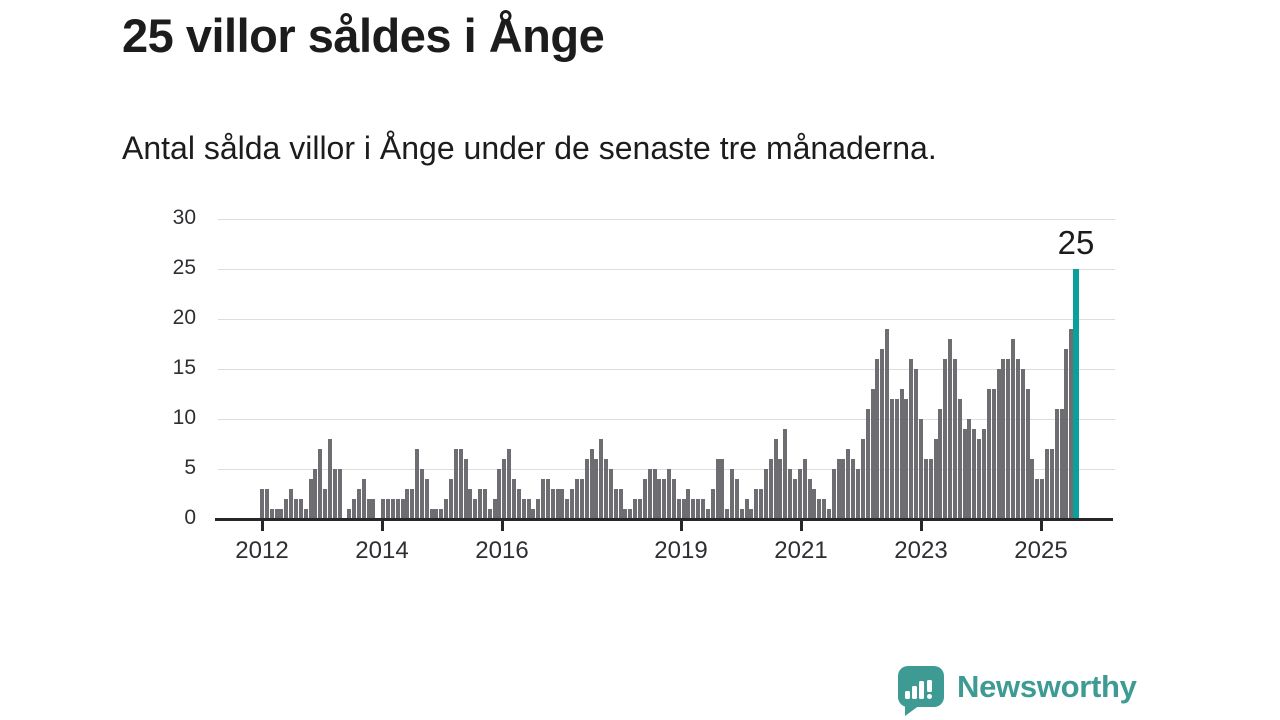 The height and width of the screenshot is (720, 1280). What do you see at coordinates (1076, 394) in the screenshot?
I see `highlight-bar` at bounding box center [1076, 394].